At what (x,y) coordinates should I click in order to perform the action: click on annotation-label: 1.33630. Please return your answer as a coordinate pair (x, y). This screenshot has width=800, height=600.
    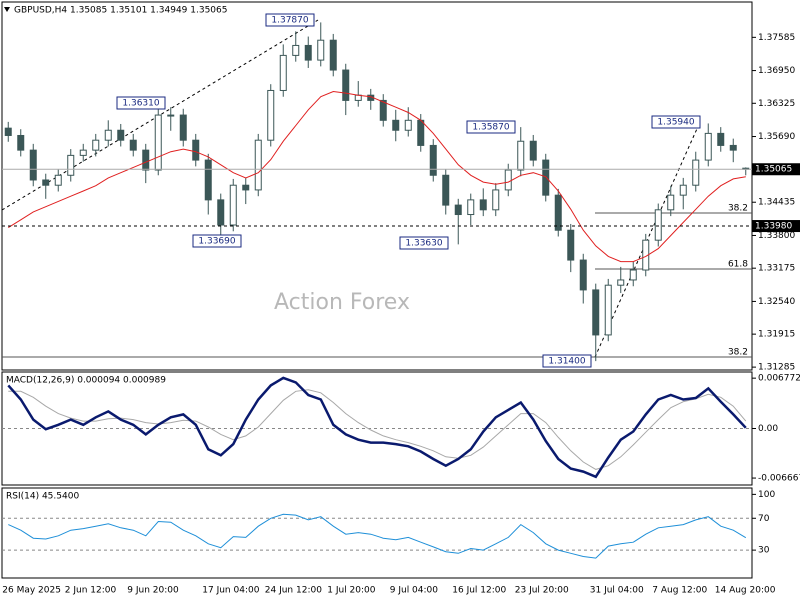
    Looking at the image, I should click on (423, 244).